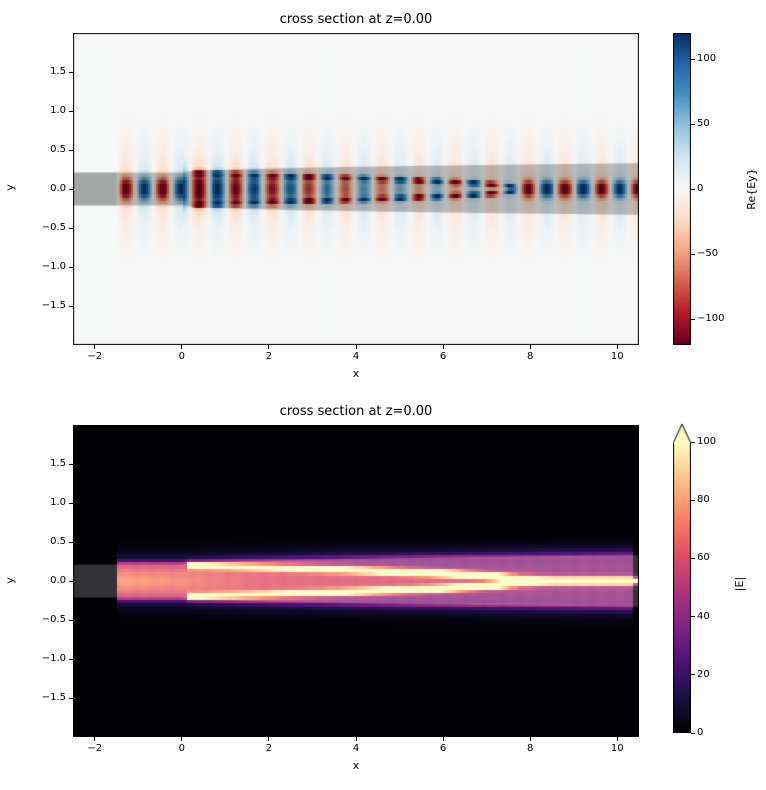  Describe the element at coordinates (703, 500) in the screenshot. I see `colorbar-tick-label: 80` at that location.